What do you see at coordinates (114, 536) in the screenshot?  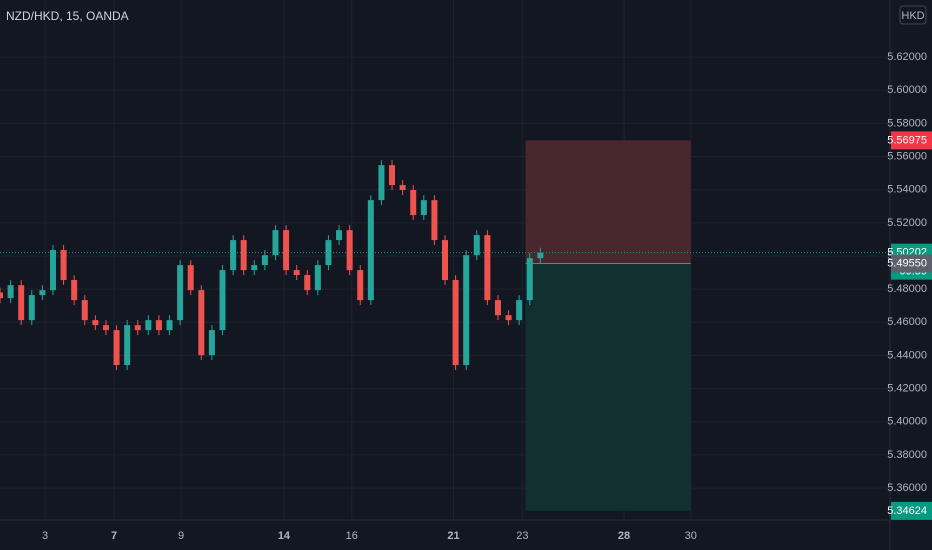 I see `x-tick-label: 7` at bounding box center [114, 536].